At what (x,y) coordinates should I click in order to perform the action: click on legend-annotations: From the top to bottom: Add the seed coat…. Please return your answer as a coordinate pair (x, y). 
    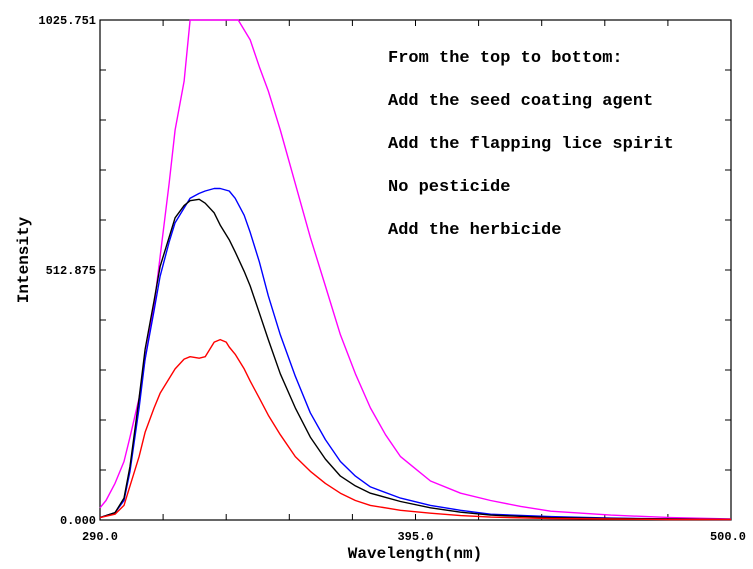
    Looking at the image, I should click on (531, 144).